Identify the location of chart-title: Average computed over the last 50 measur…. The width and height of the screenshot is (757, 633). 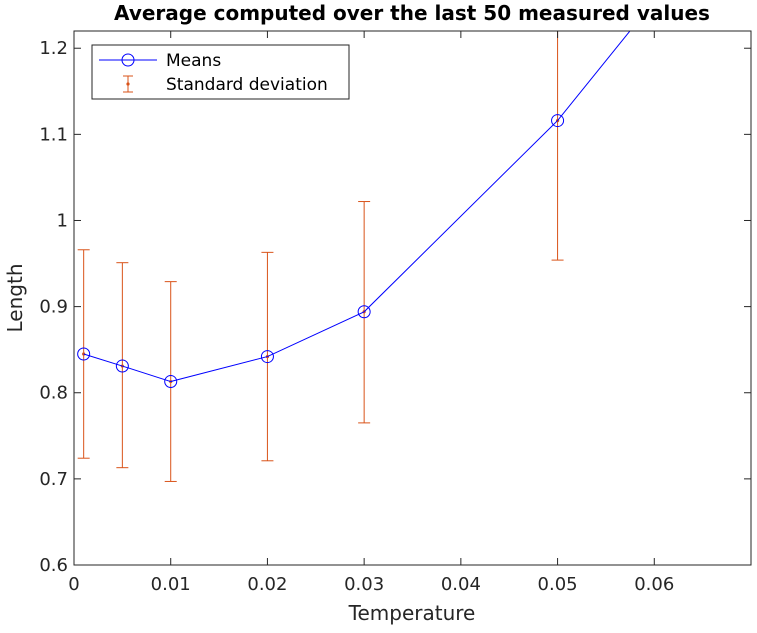
(412, 13).